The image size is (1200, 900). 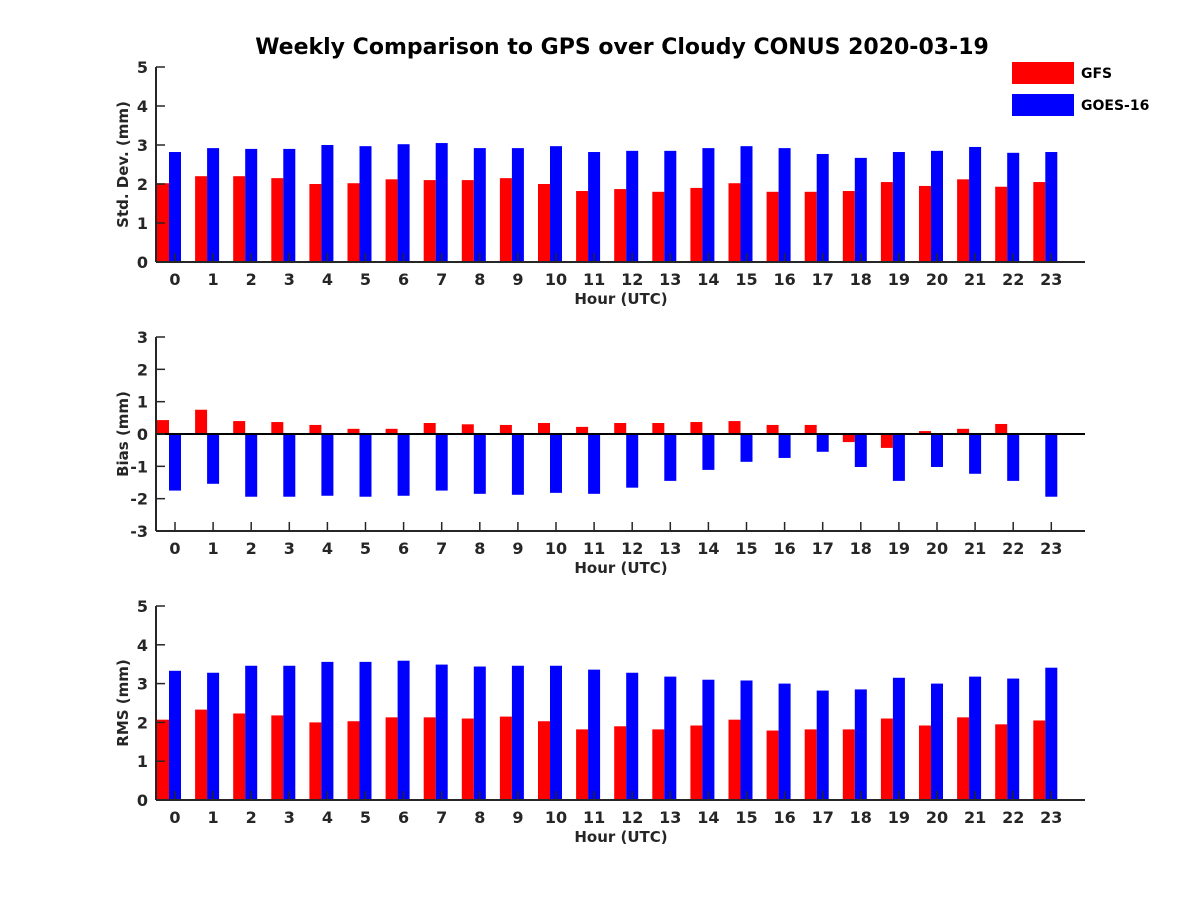 What do you see at coordinates (823, 548) in the screenshot?
I see `x-tick-label: 17` at bounding box center [823, 548].